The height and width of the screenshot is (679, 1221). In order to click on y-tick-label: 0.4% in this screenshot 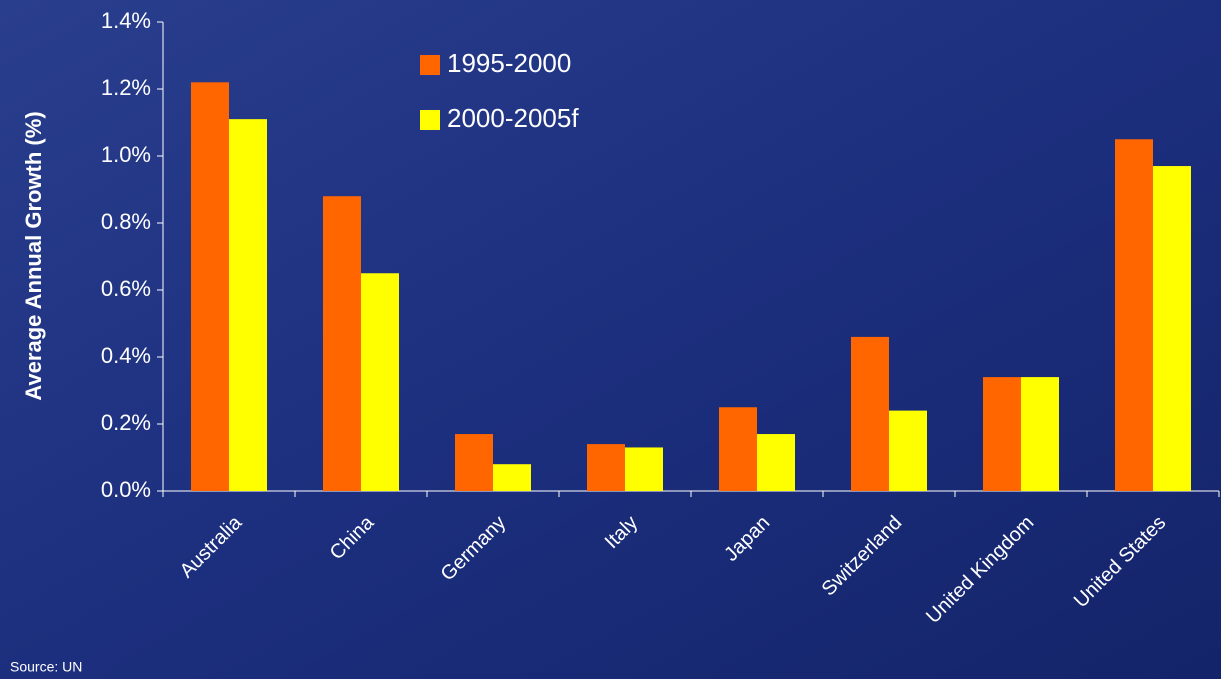, I will do `click(126, 355)`.